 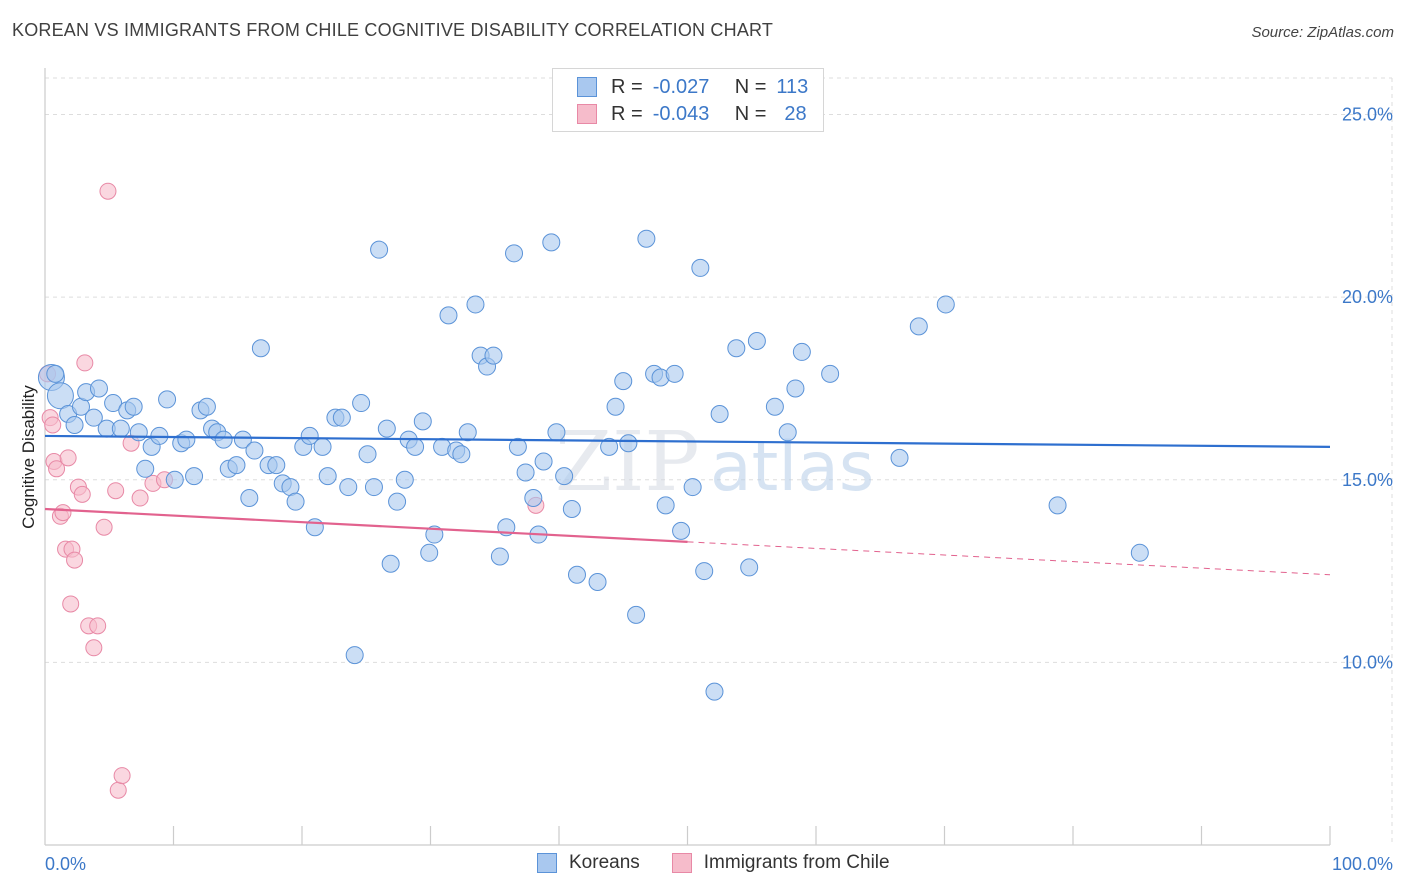 What do you see at coordinates (1367, 389) in the screenshot?
I see `y-tick-labels: 10.0% 15.0% 20.0% 25.0%` at bounding box center [1367, 389].